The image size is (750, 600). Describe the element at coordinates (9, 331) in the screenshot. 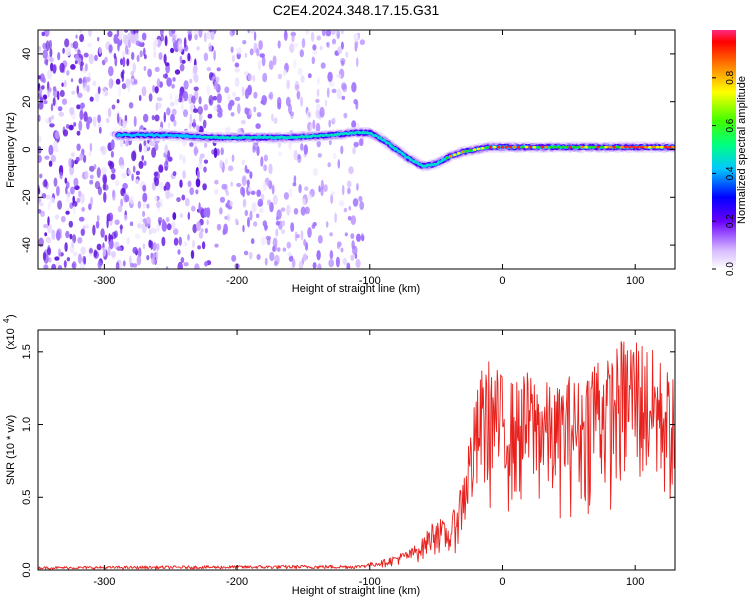

I see `snr-scale-label: (x10 4 )` at that location.